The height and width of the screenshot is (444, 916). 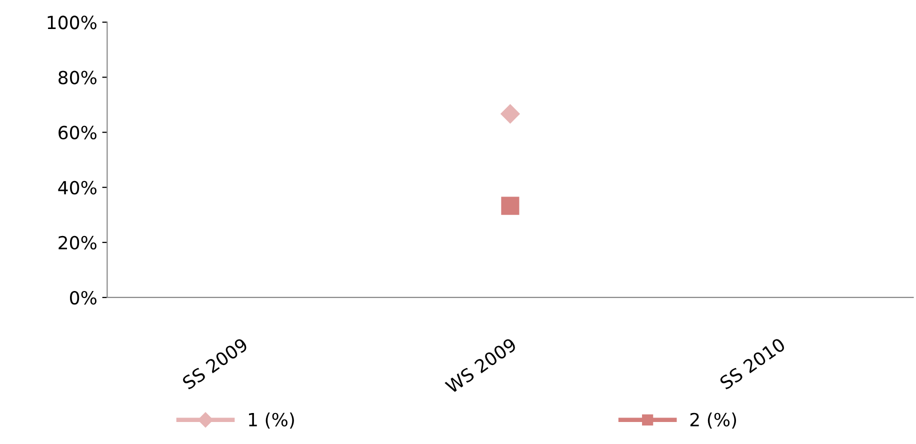 What do you see at coordinates (72, 23) in the screenshot?
I see `y-tick-label: 100%` at bounding box center [72, 23].